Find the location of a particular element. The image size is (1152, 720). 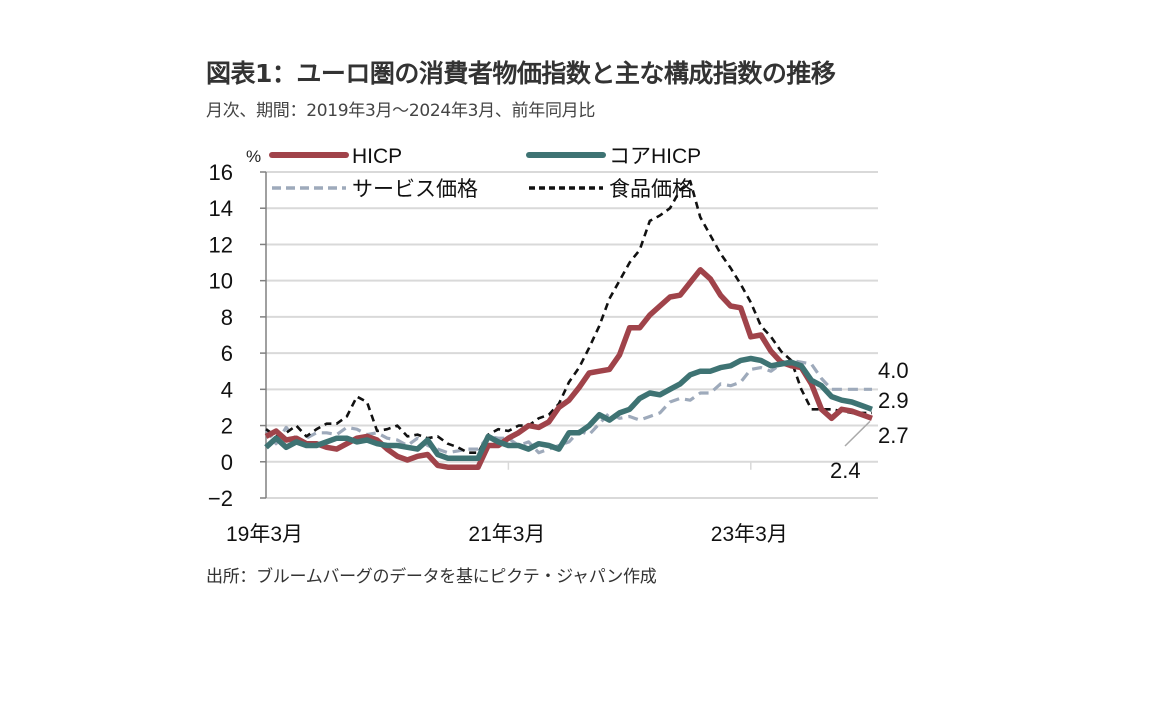

end-label-services: 4.0 is located at coordinates (893, 370).